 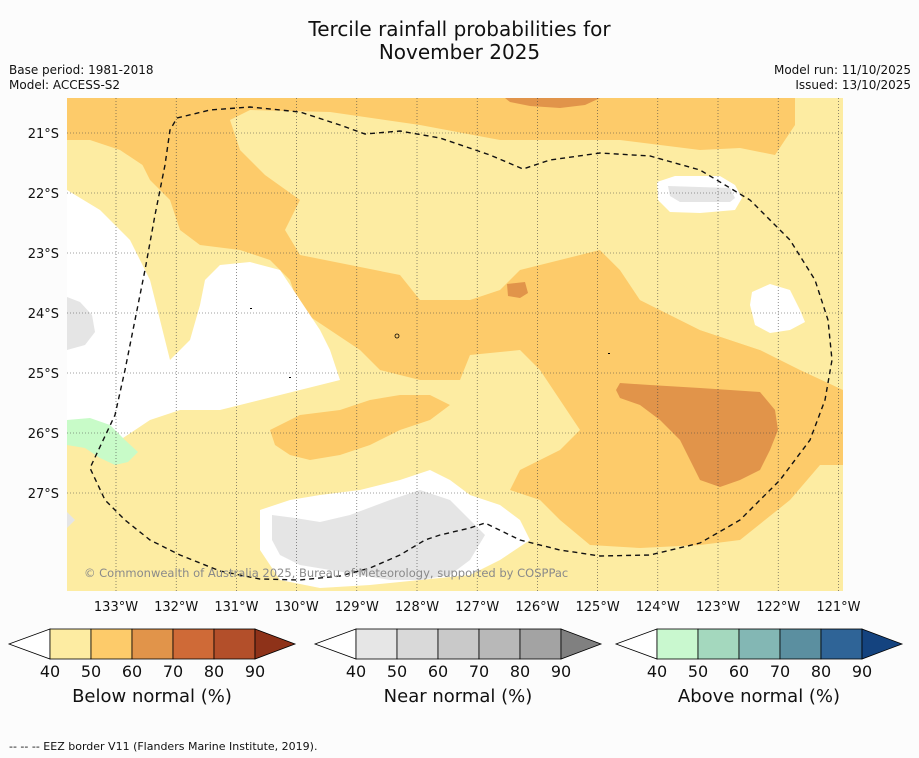 I want to click on small-markers, so click(x=430, y=343).